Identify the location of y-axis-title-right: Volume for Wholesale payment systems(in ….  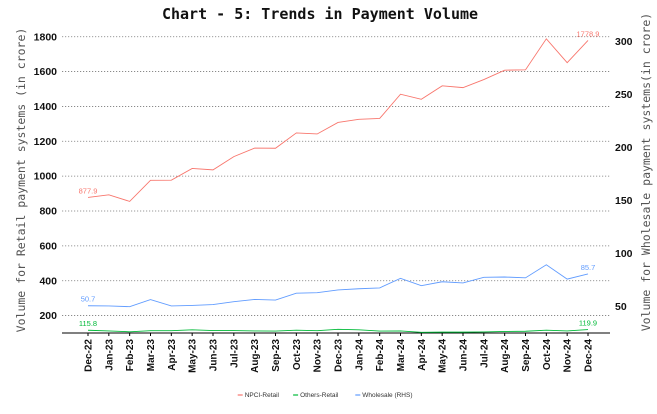
(646, 172).